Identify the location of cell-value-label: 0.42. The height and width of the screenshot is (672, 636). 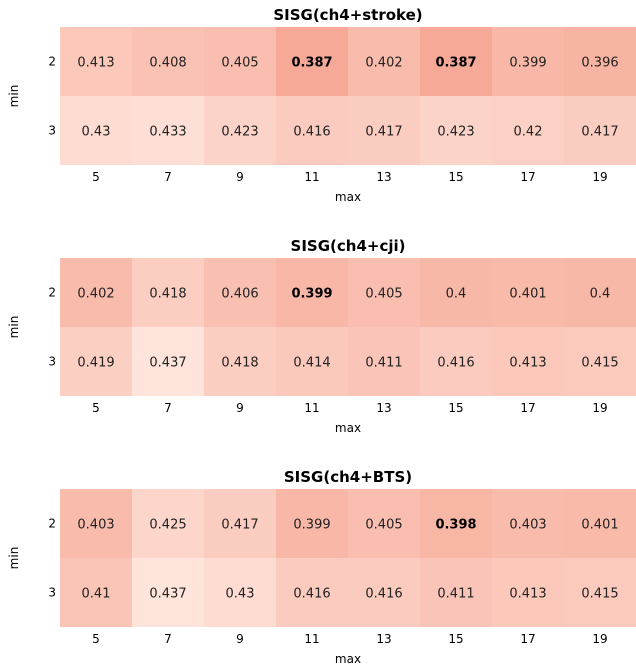
(528, 132).